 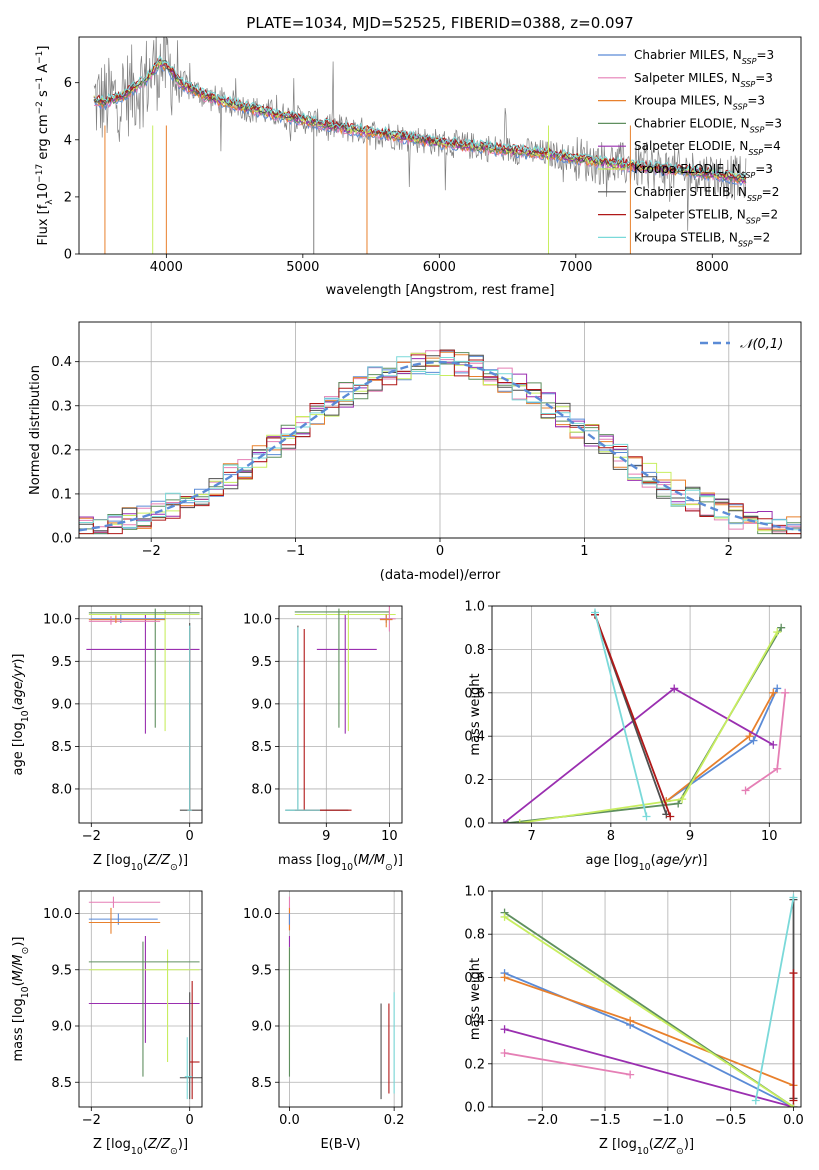 I want to click on y-axis-label: Flux [fλ10−17 erg cm−2 s−1 A−1], so click(x=45, y=146).